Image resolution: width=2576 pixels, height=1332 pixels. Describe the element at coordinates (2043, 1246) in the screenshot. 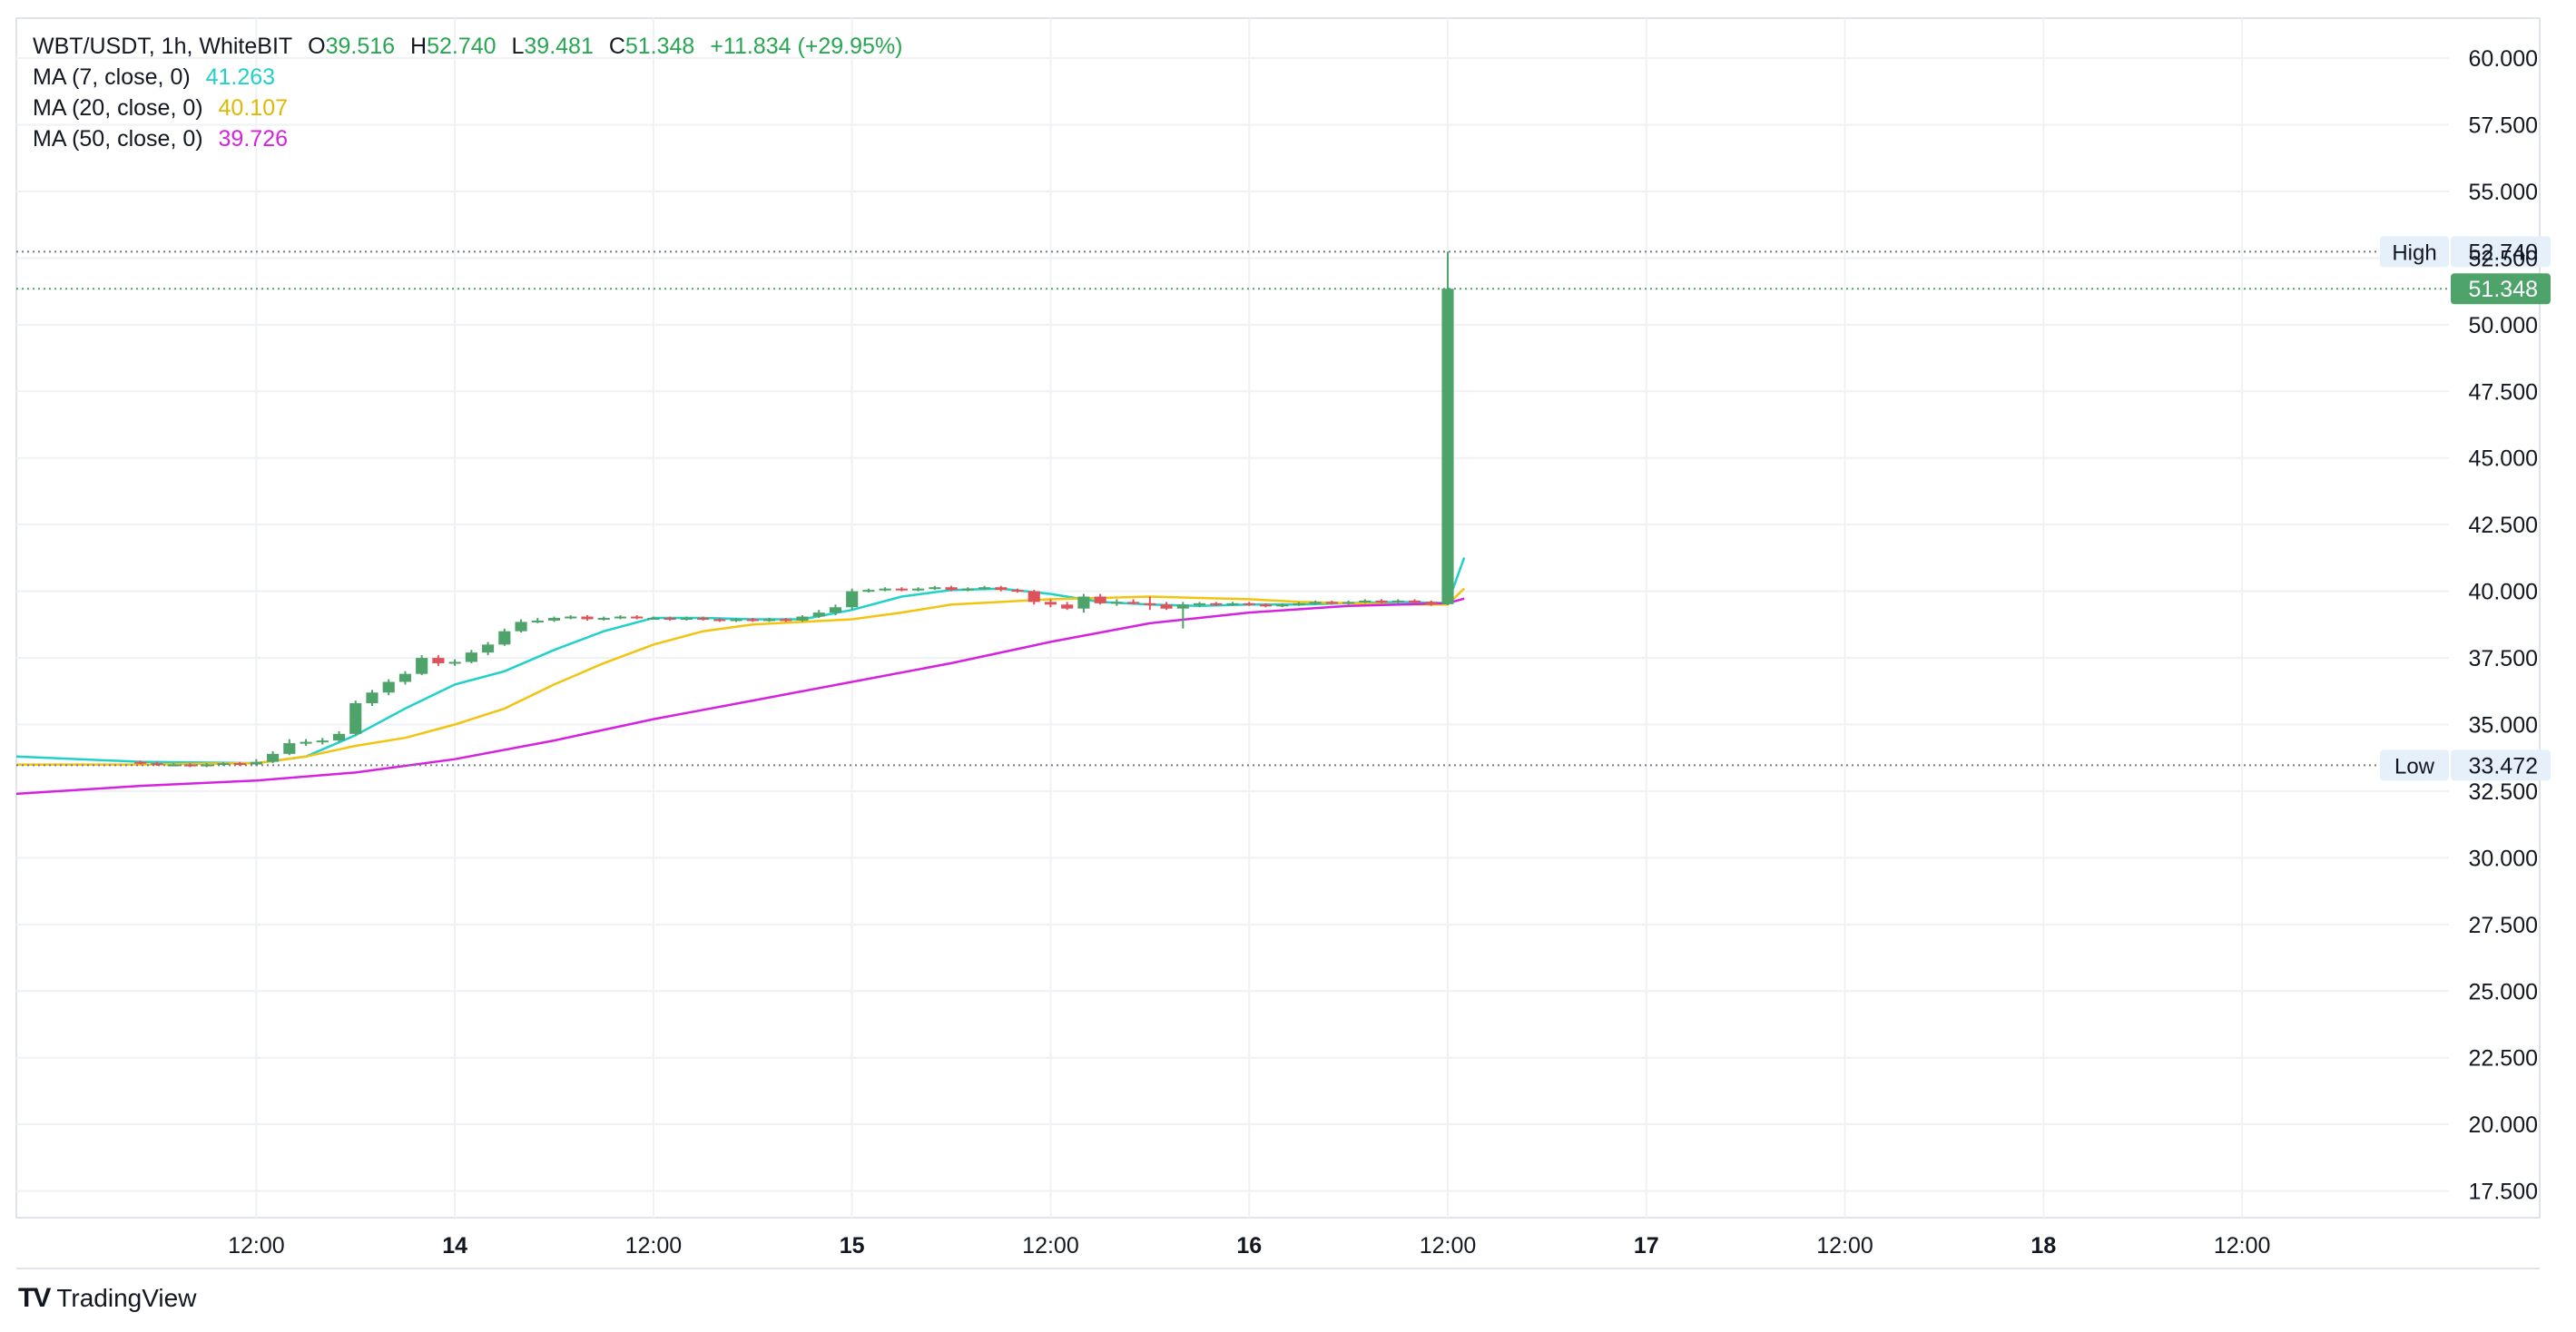

I see `x-tick-label: 18` at that location.